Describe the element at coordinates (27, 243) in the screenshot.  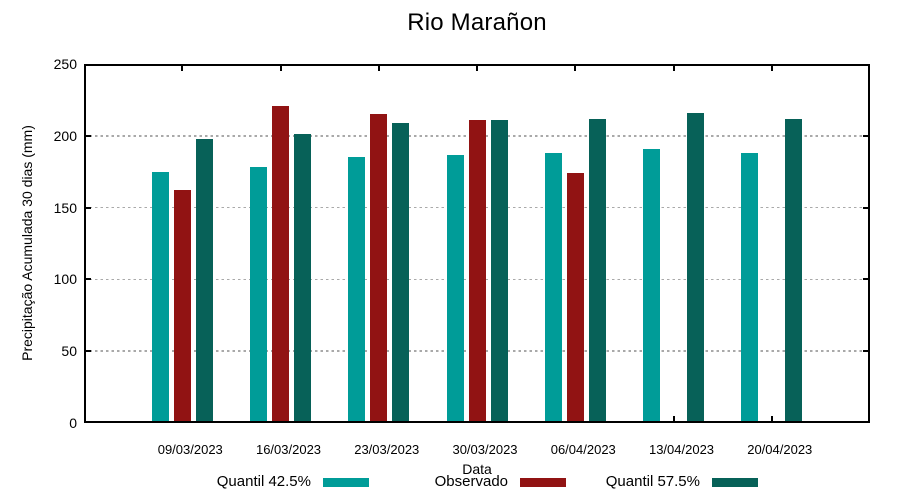
I see `y-axis-label: Precipitação Acumulada 30 dias (mm)` at that location.